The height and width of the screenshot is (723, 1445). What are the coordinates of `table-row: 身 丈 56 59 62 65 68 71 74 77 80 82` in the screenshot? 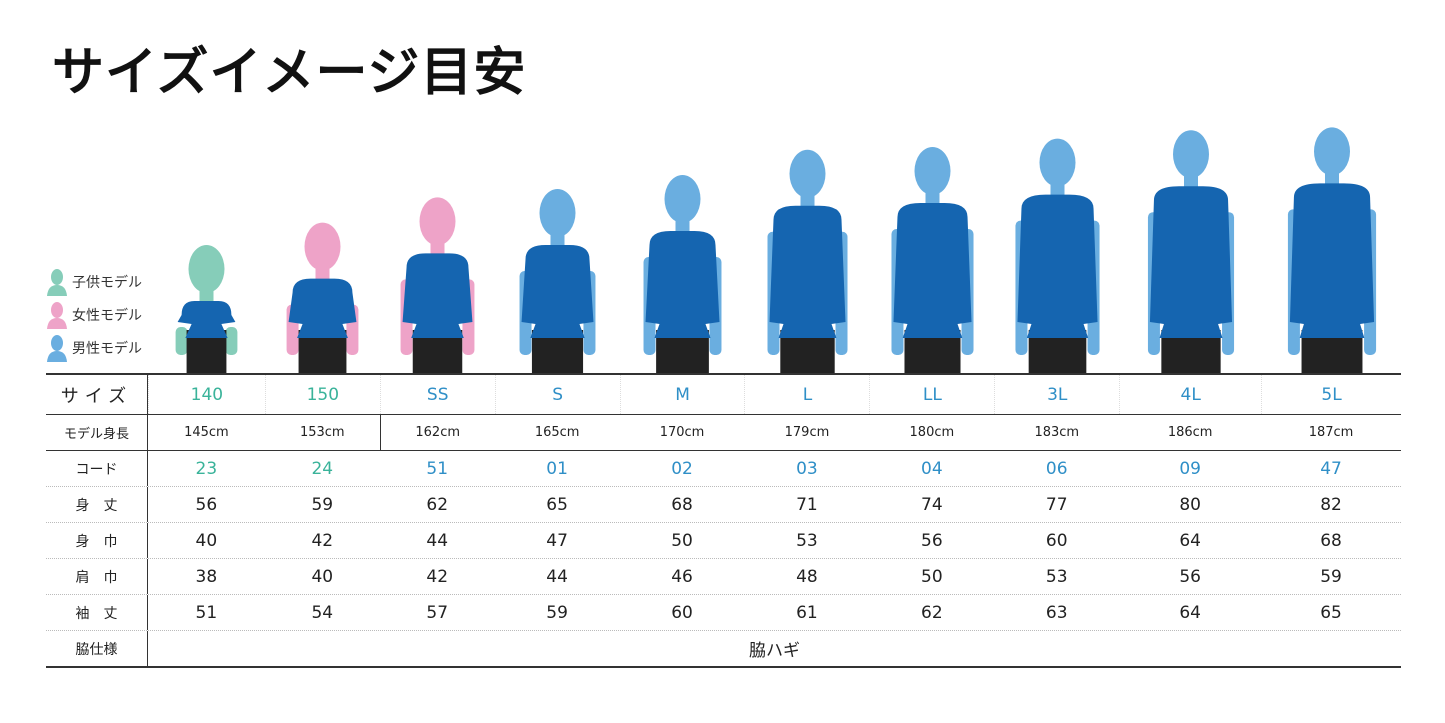 It's located at (723, 505).